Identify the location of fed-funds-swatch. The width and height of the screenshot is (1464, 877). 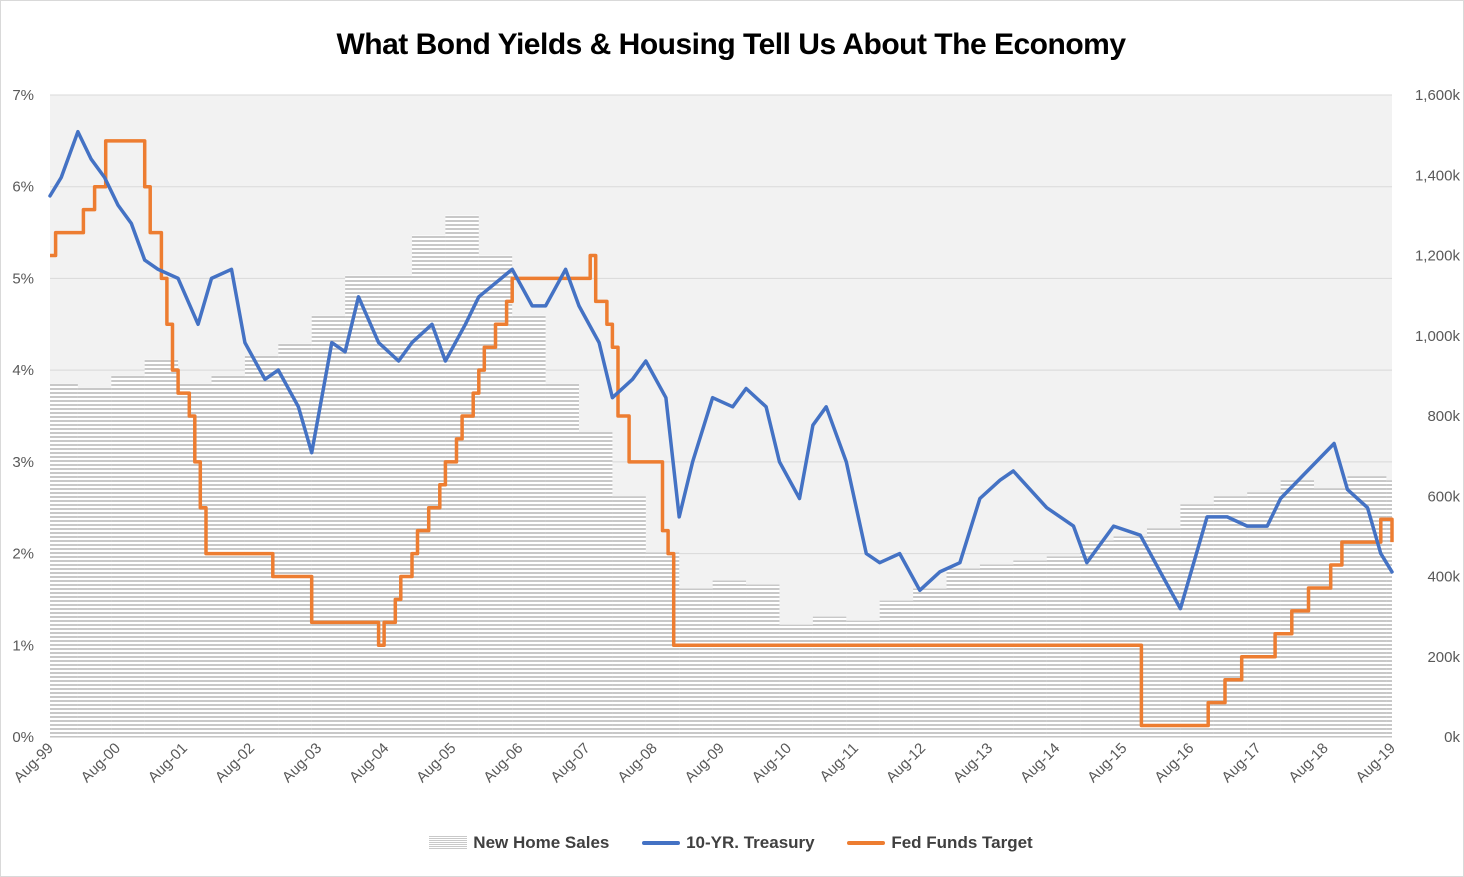
(866, 843).